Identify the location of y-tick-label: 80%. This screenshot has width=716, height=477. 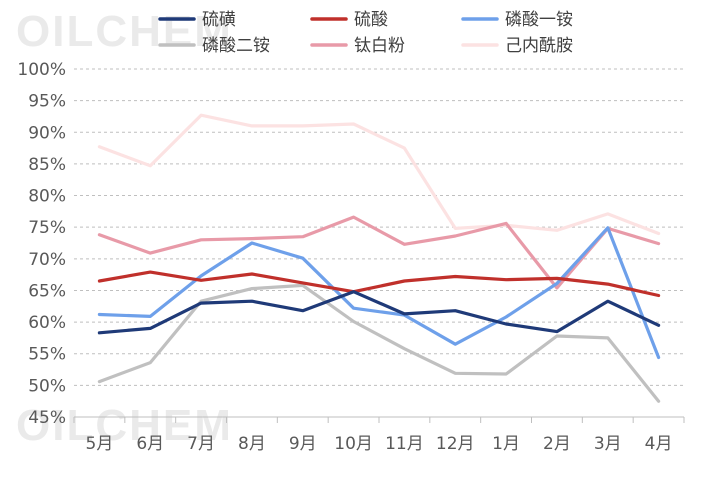
(47, 197).